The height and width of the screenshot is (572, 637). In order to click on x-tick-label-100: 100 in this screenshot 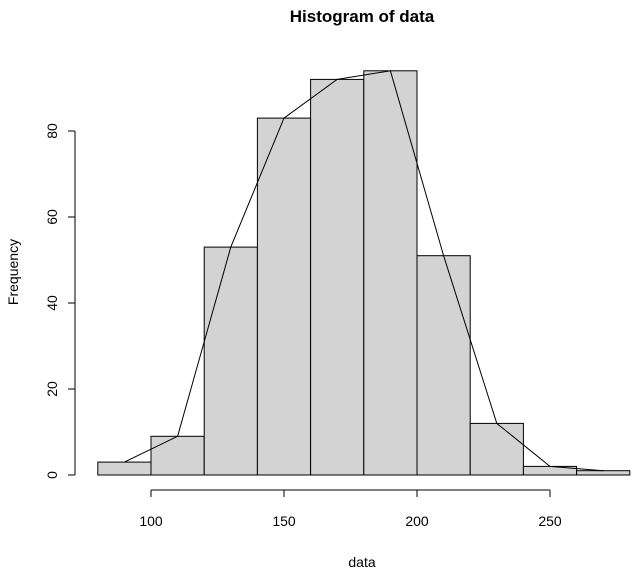, I will do `click(151, 521)`.